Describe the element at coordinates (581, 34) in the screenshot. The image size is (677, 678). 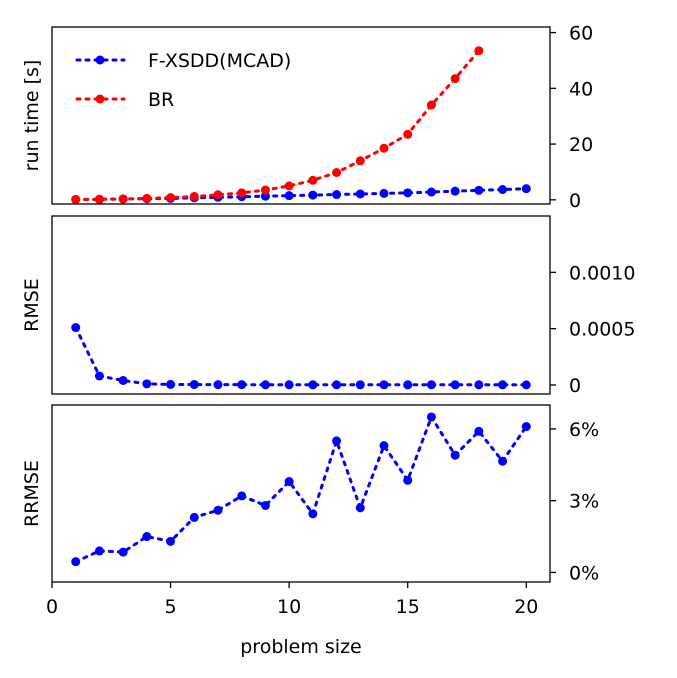
I see `y-tick-label-0-3: 60` at that location.